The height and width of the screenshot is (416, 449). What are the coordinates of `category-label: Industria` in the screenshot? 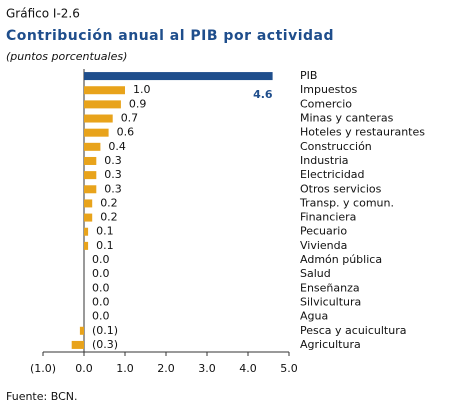 It's located at (324, 160).